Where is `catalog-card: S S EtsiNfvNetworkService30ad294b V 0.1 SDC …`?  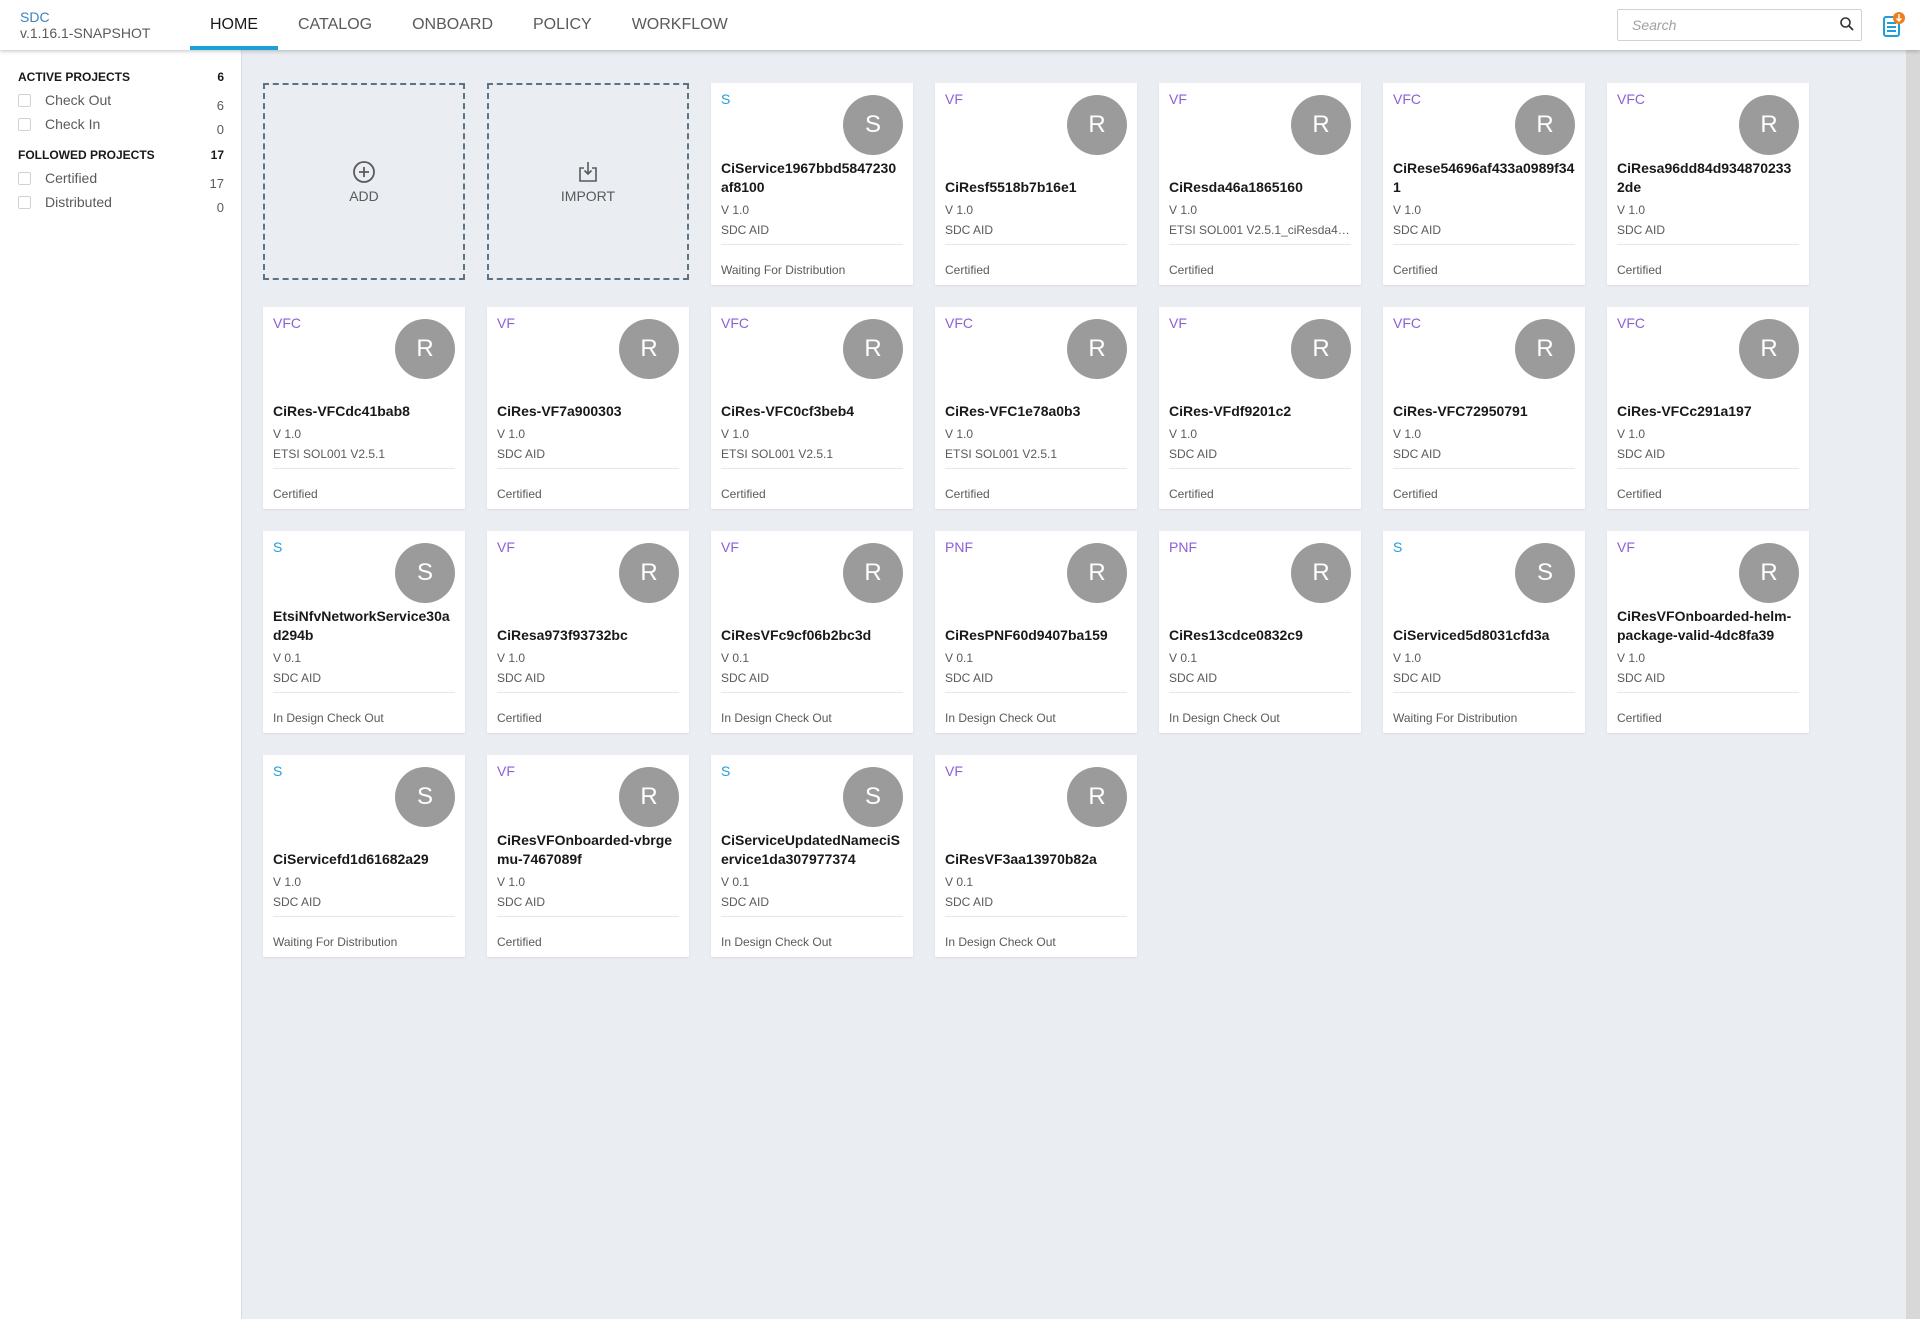
catalog-card: S S EtsiNfvNetworkService30ad294b V 0.1 SDC … is located at coordinates (364, 632).